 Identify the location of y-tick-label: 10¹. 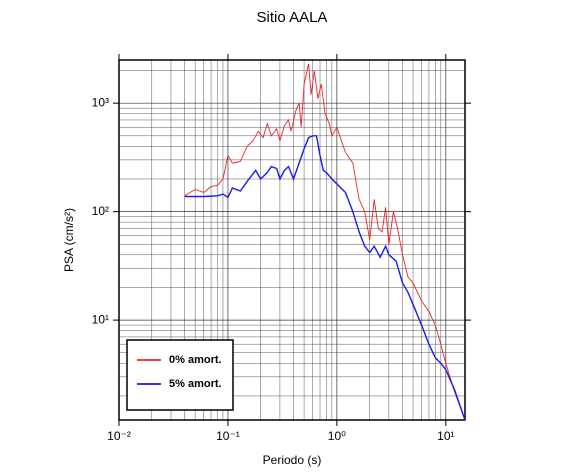
(100, 319).